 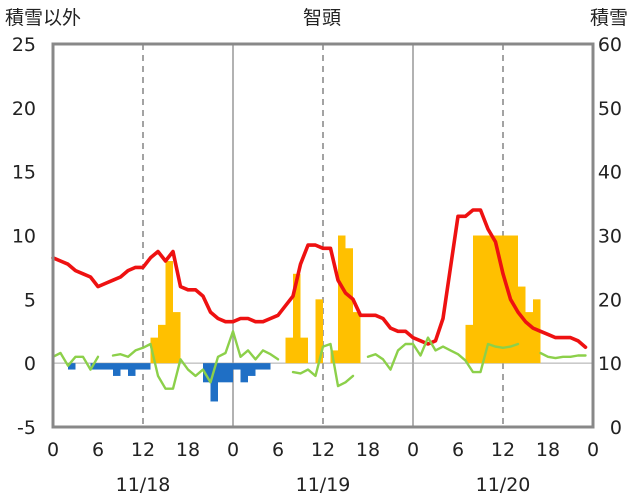 I want to click on right-tick-label: 0, so click(x=616, y=428).